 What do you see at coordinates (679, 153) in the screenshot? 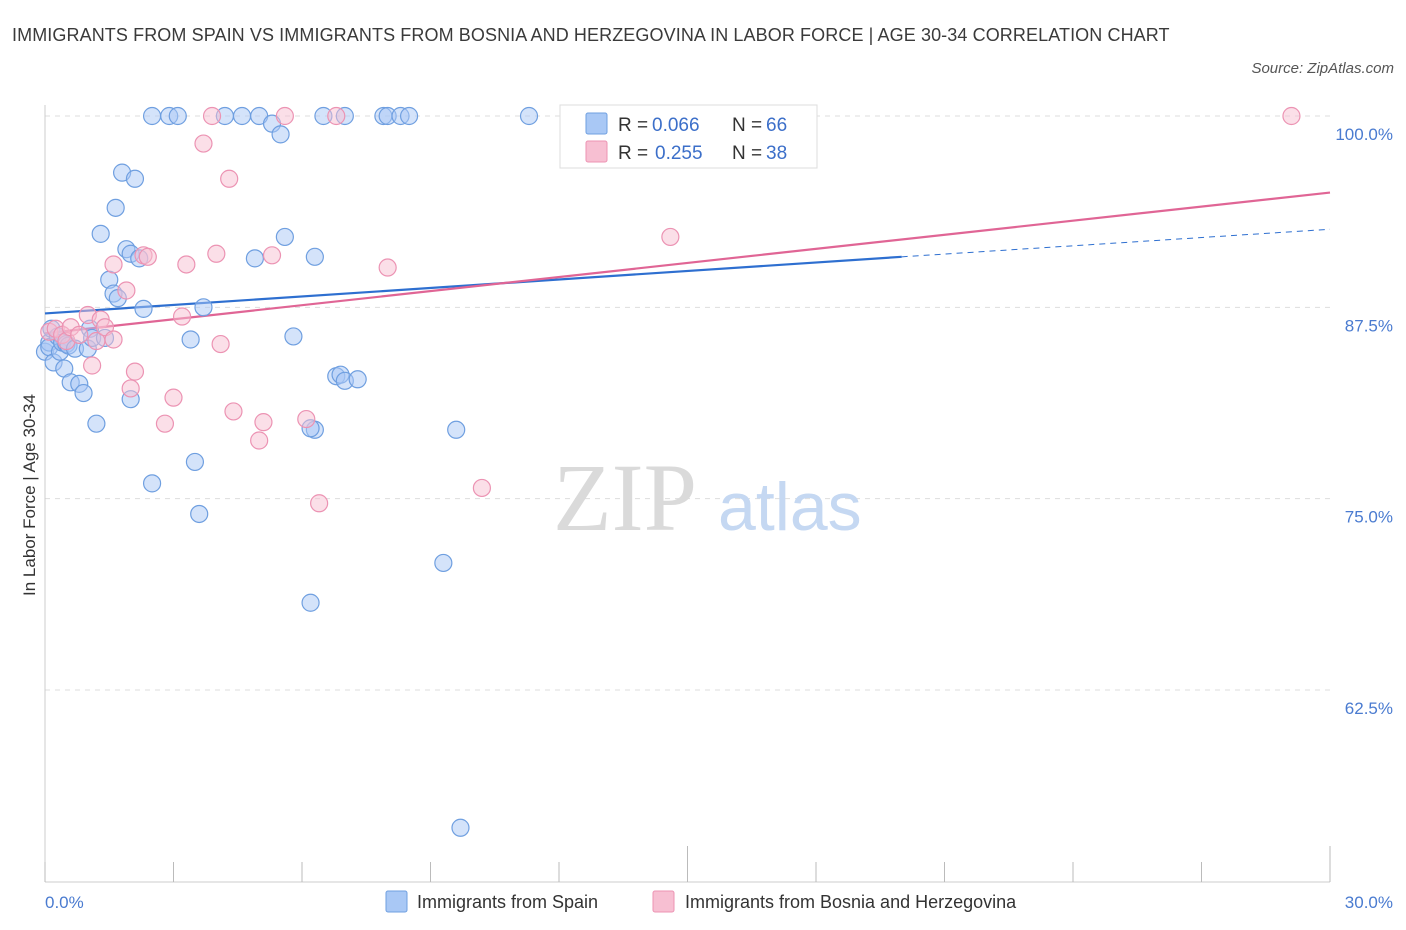
I see `legend-r-value-bosnia: 0.255` at bounding box center [679, 153].